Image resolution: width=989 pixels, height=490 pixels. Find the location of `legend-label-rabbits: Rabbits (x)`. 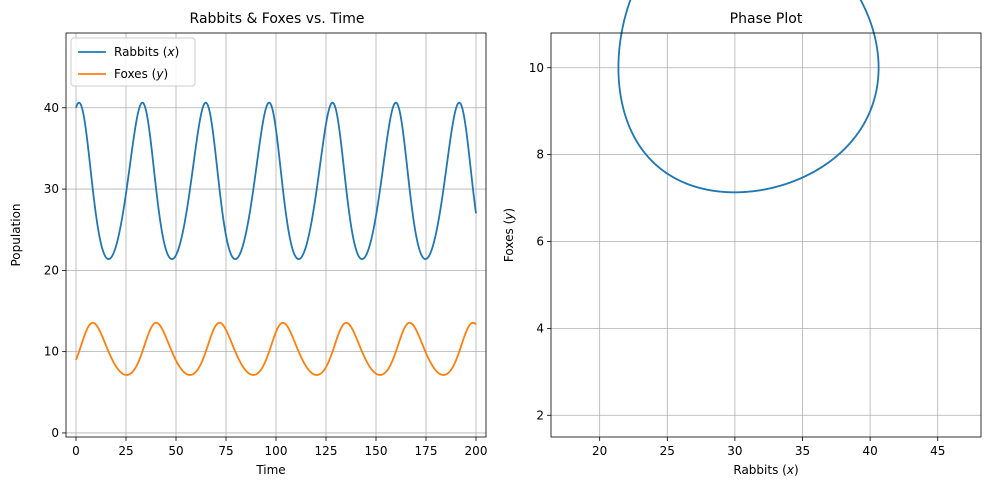

legend-label-rabbits: Rabbits (x) is located at coordinates (146, 52).